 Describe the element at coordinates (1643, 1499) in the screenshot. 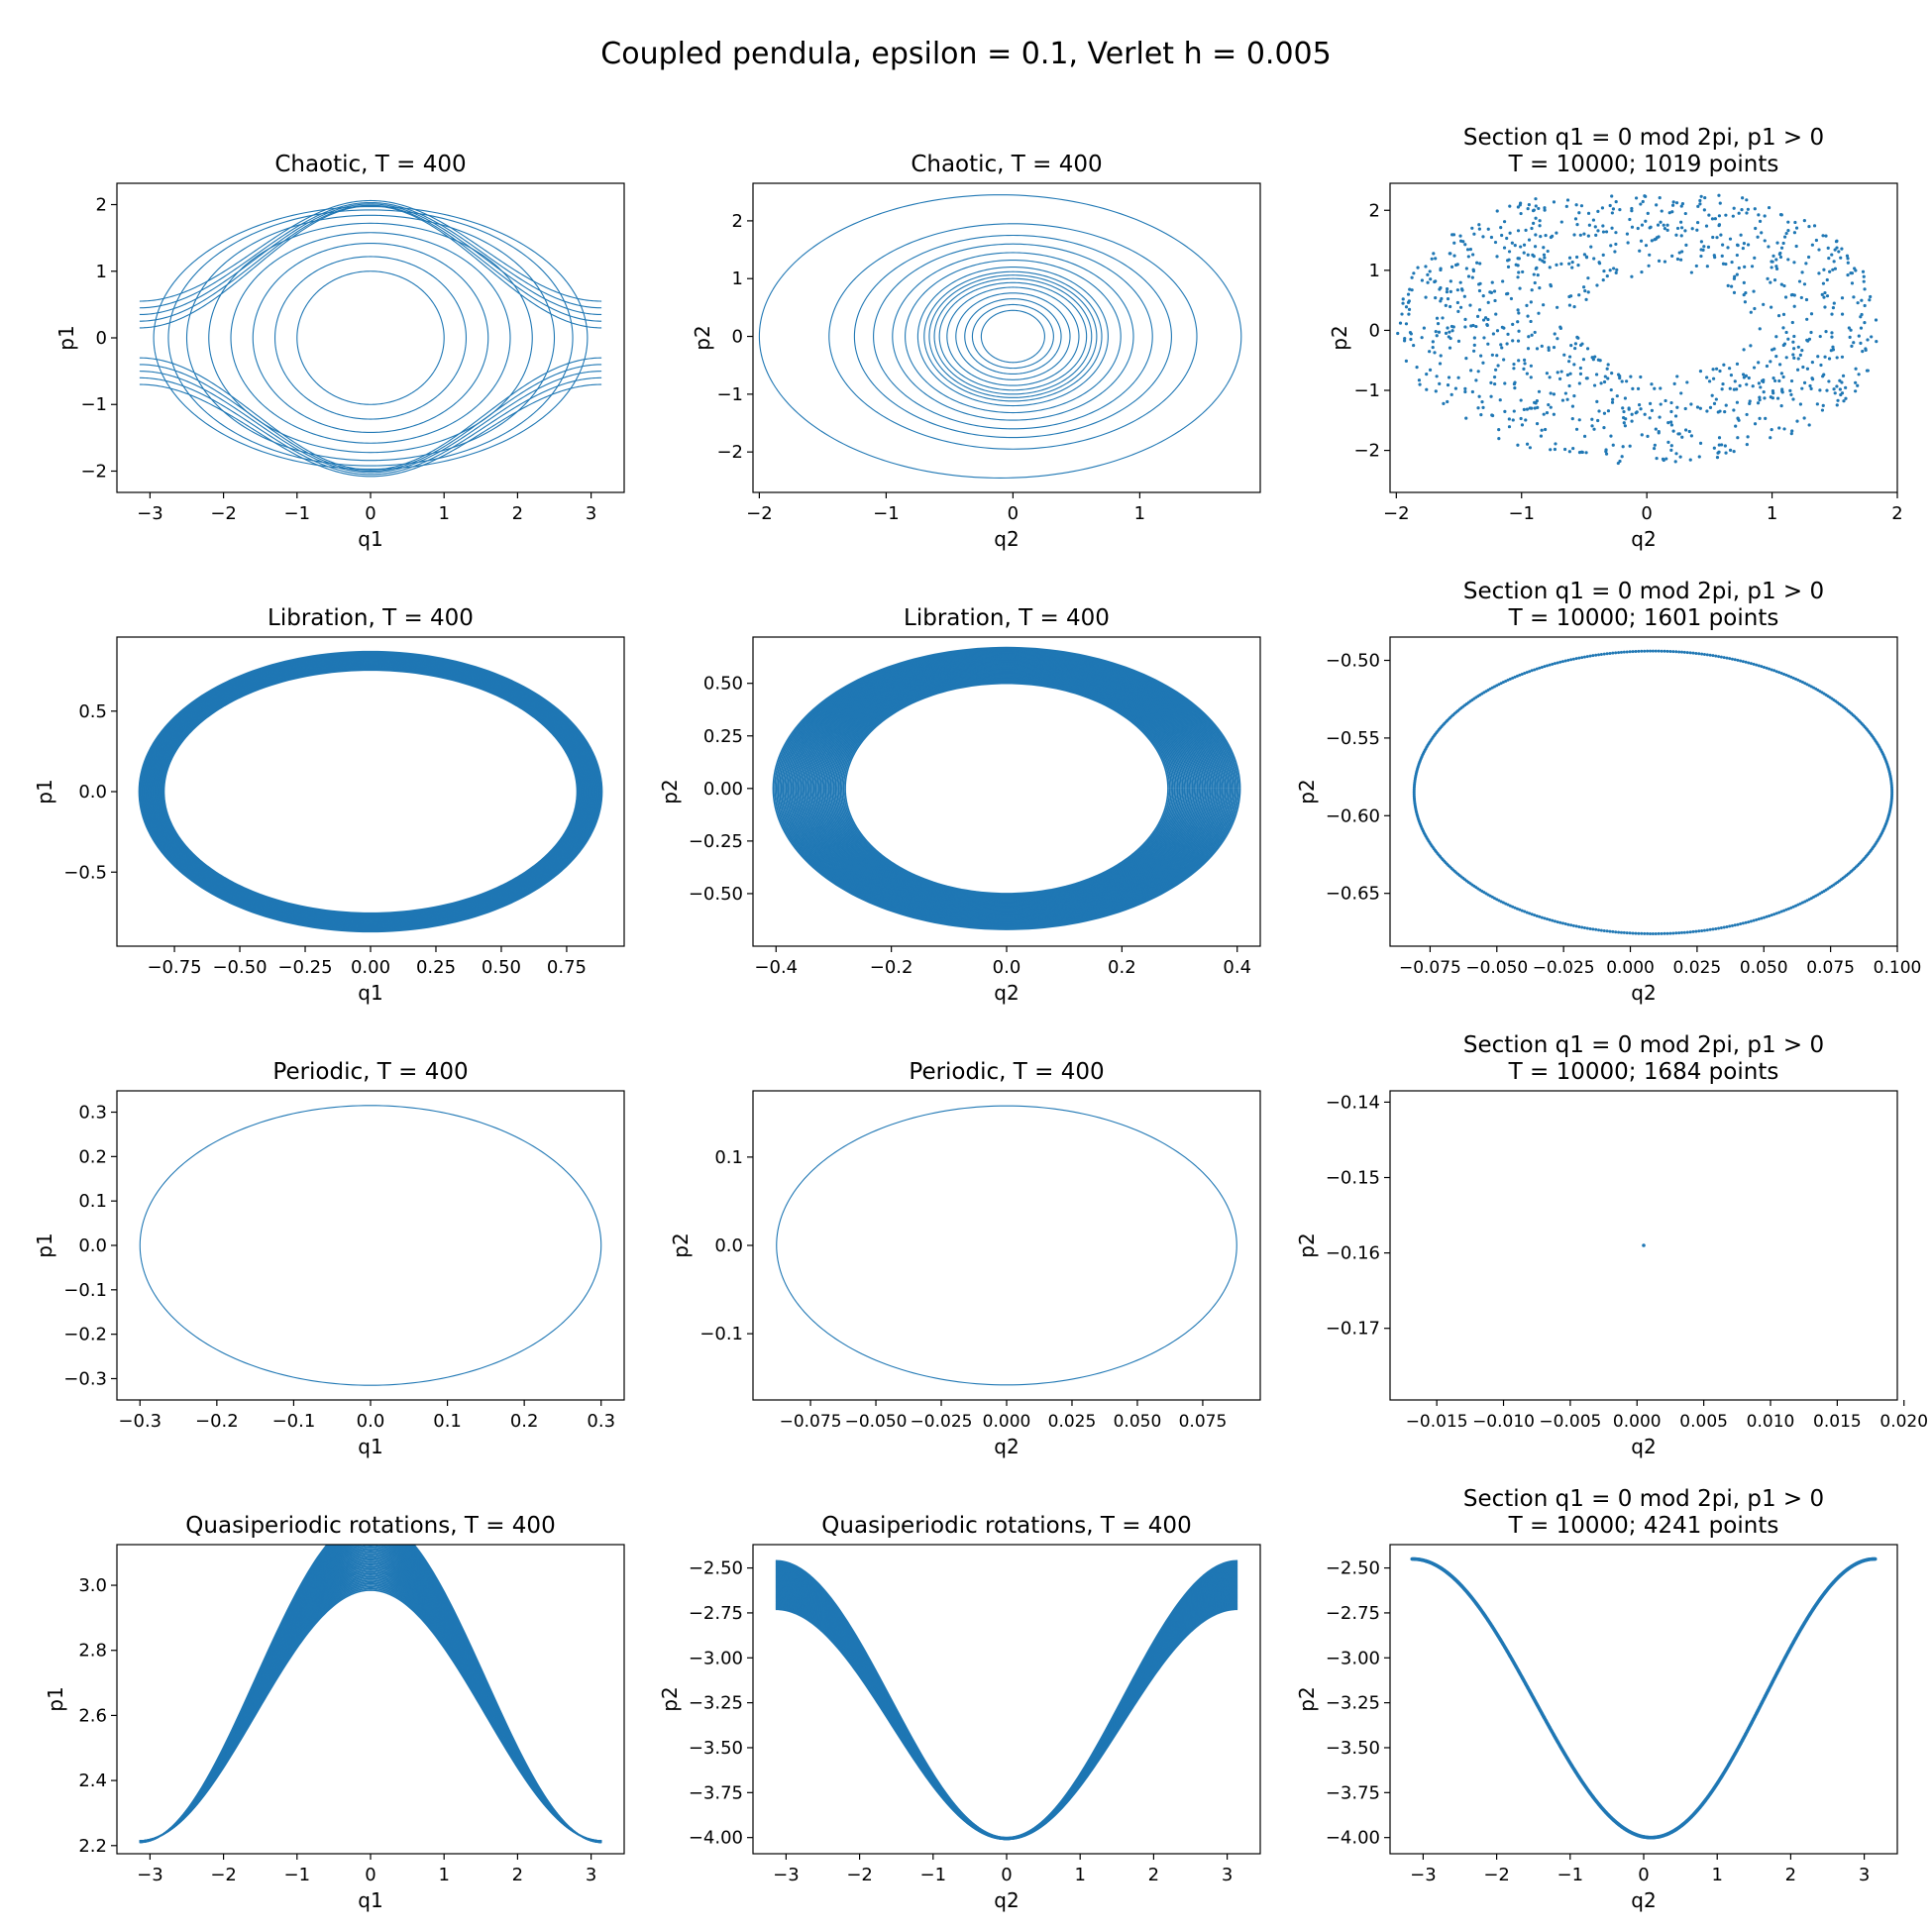

I see `subplot-title: Section q1 = 0 mod 2pi, p1 > 0` at that location.